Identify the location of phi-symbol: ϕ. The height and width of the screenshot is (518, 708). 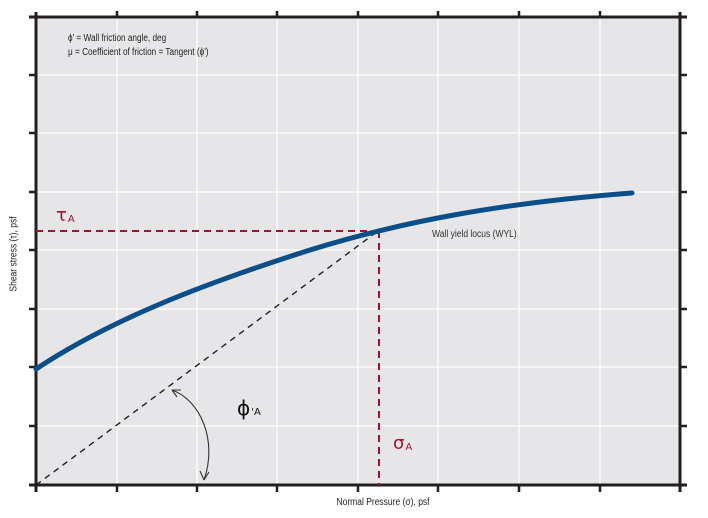
(244, 408).